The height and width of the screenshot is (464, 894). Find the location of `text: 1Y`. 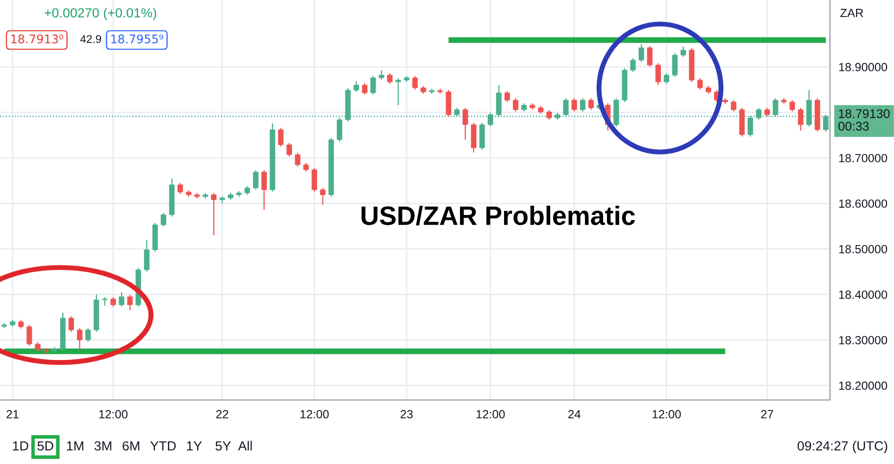

text: 1Y is located at coordinates (194, 445).